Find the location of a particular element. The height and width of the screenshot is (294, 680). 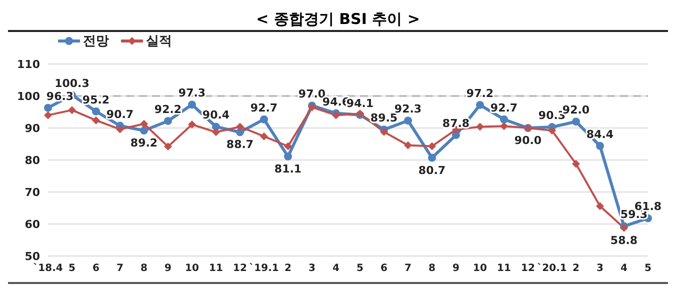

data-label: 100.3 is located at coordinates (72, 83).